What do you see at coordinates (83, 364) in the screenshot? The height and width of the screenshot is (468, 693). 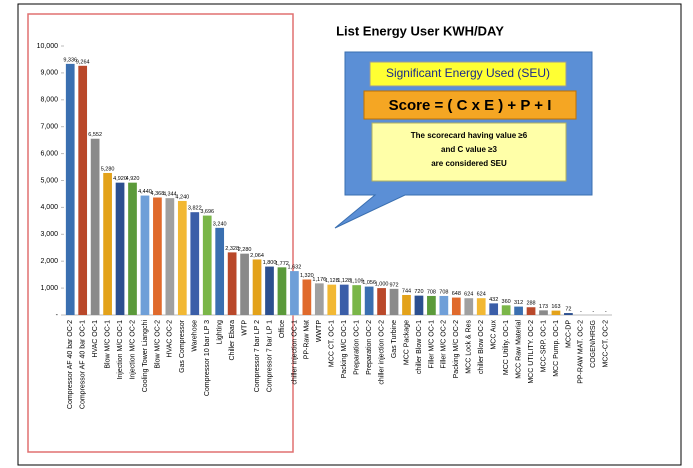 I see `x-tick-label: Compressor AF 40 bar OC-1` at bounding box center [83, 364].